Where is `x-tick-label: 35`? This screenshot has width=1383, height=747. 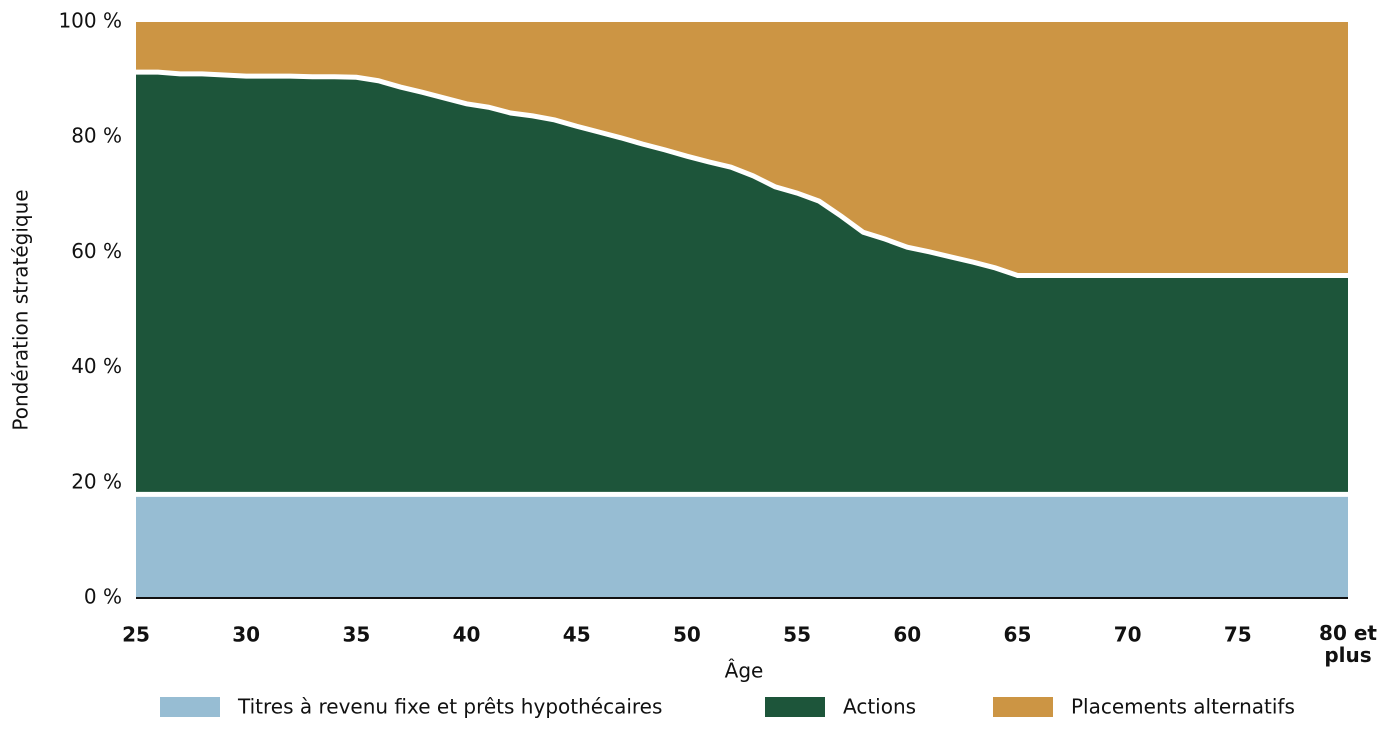
x-tick-label: 35 is located at coordinates (356, 635).